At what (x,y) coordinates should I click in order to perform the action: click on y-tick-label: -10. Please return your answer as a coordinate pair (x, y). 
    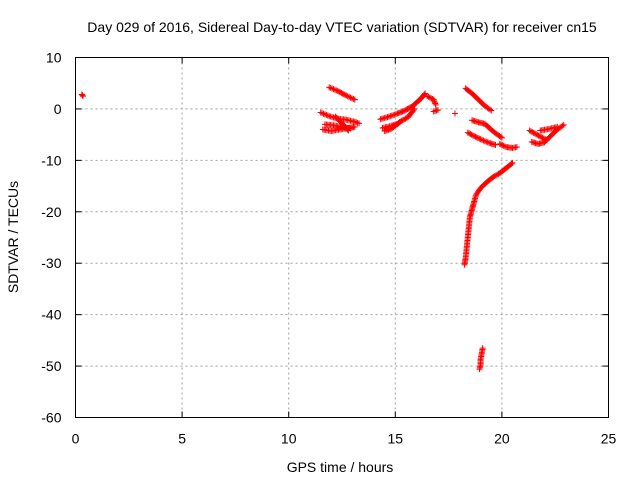
    Looking at the image, I should click on (51, 160).